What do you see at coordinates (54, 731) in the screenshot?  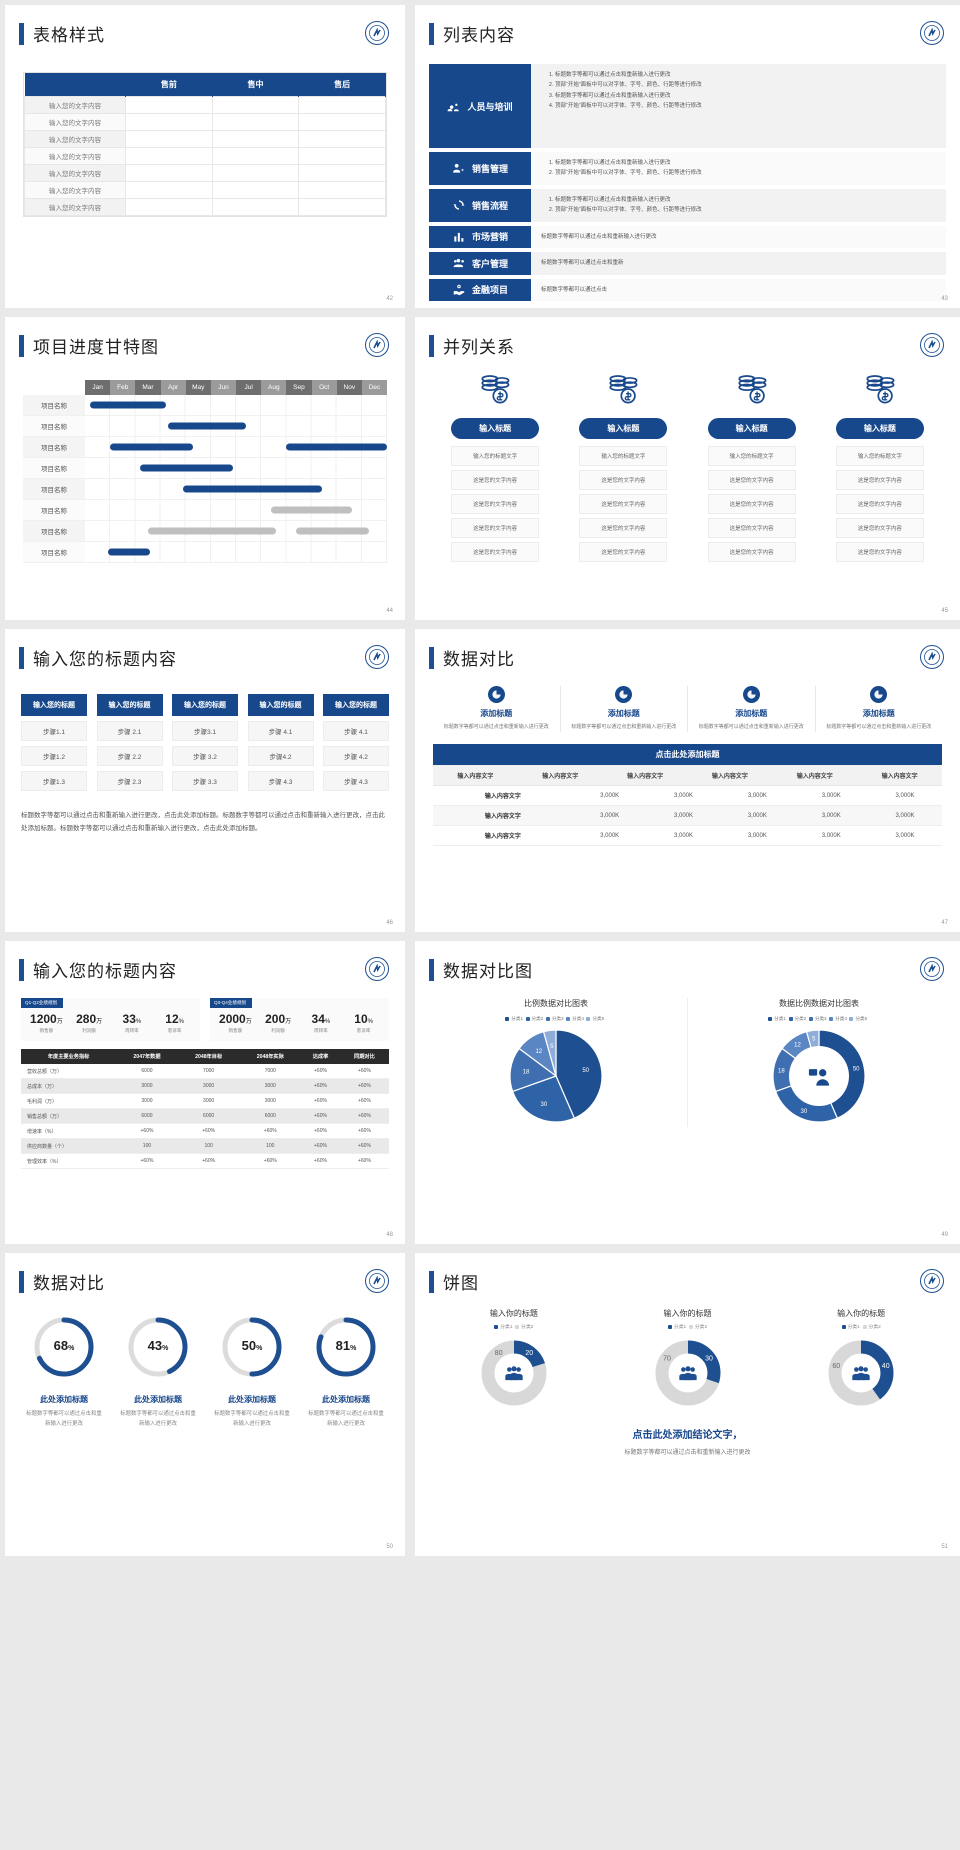 I see `step-cell: 步骤1.1` at bounding box center [54, 731].